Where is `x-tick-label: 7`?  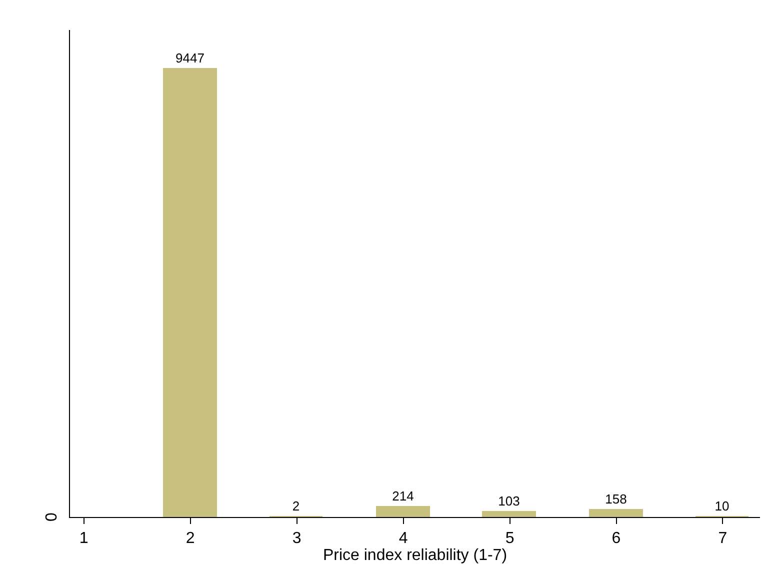
x-tick-label: 7 is located at coordinates (723, 539).